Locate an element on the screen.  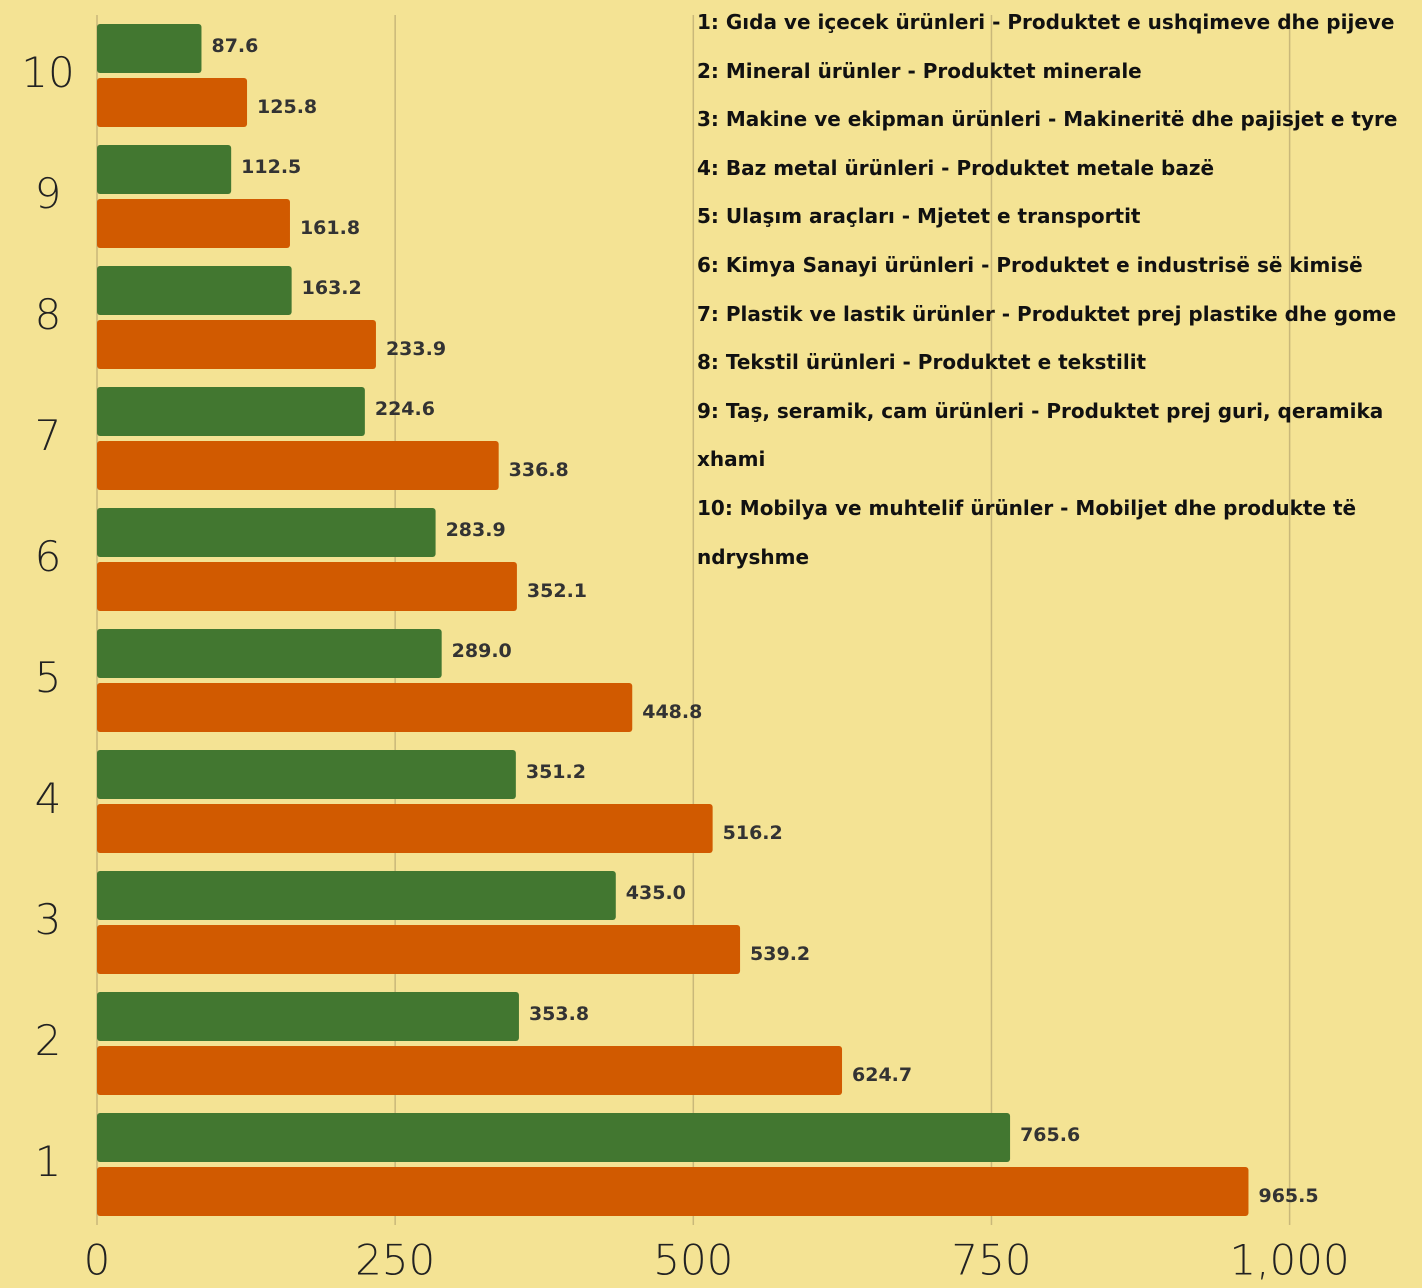
value-label: 163.2 is located at coordinates (332, 288).